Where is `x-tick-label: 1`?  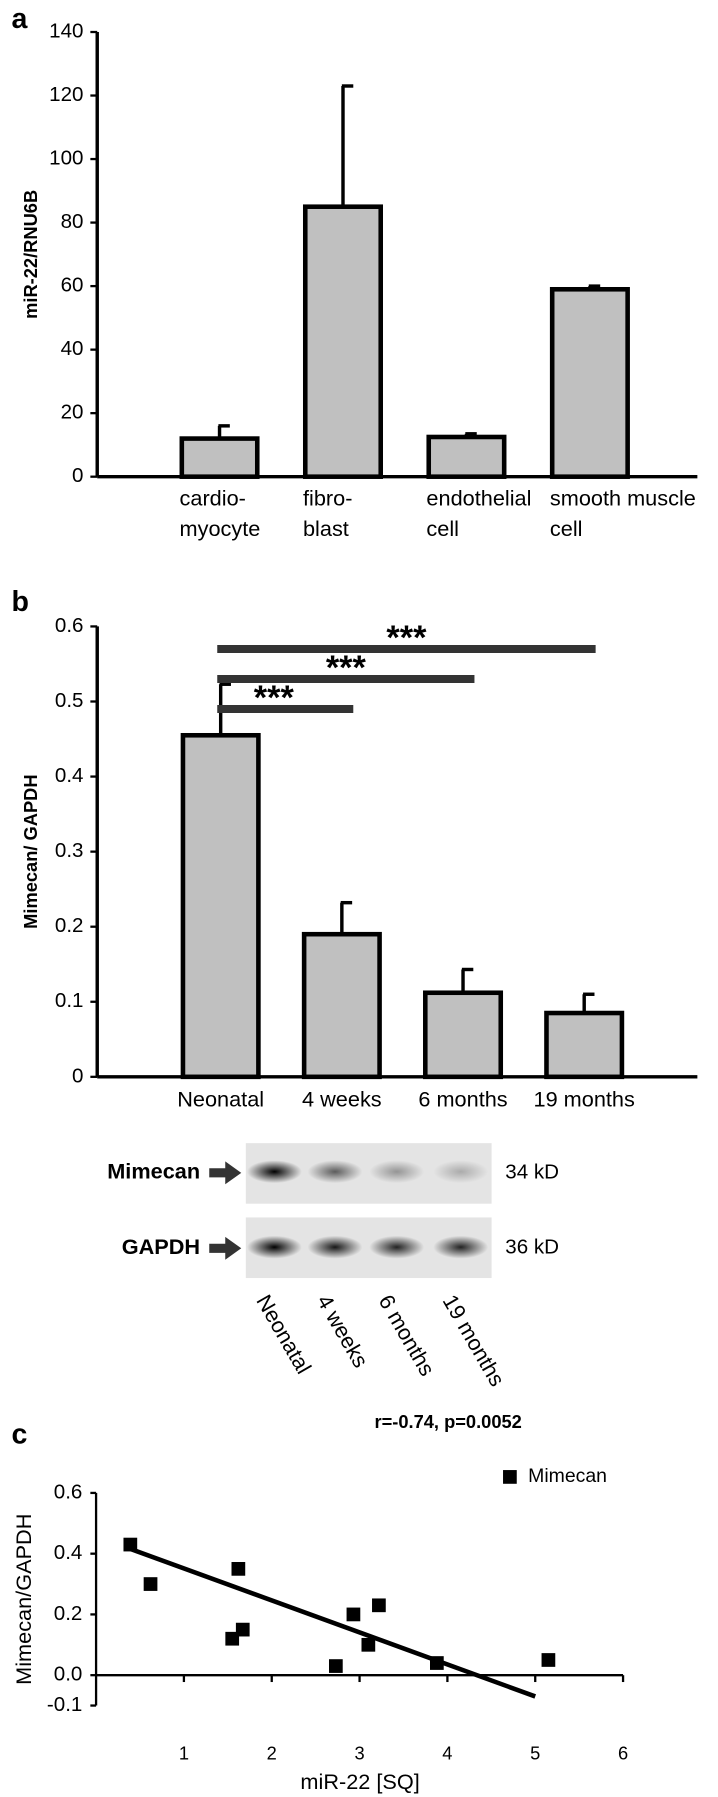 x-tick-label: 1 is located at coordinates (184, 1753).